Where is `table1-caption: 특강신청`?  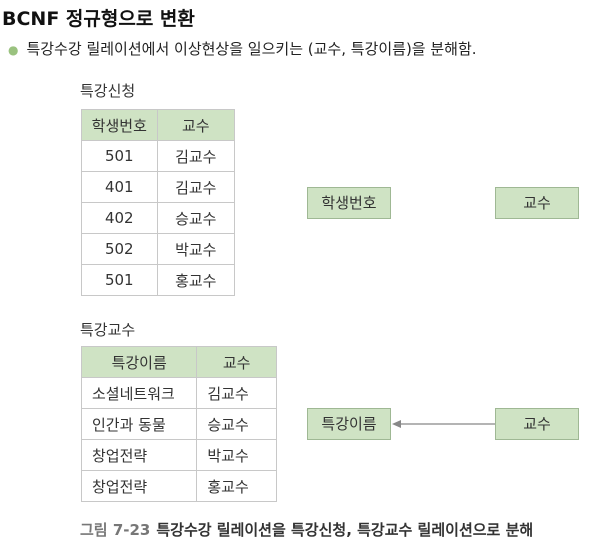
table1-caption: 특강신청 is located at coordinates (108, 91).